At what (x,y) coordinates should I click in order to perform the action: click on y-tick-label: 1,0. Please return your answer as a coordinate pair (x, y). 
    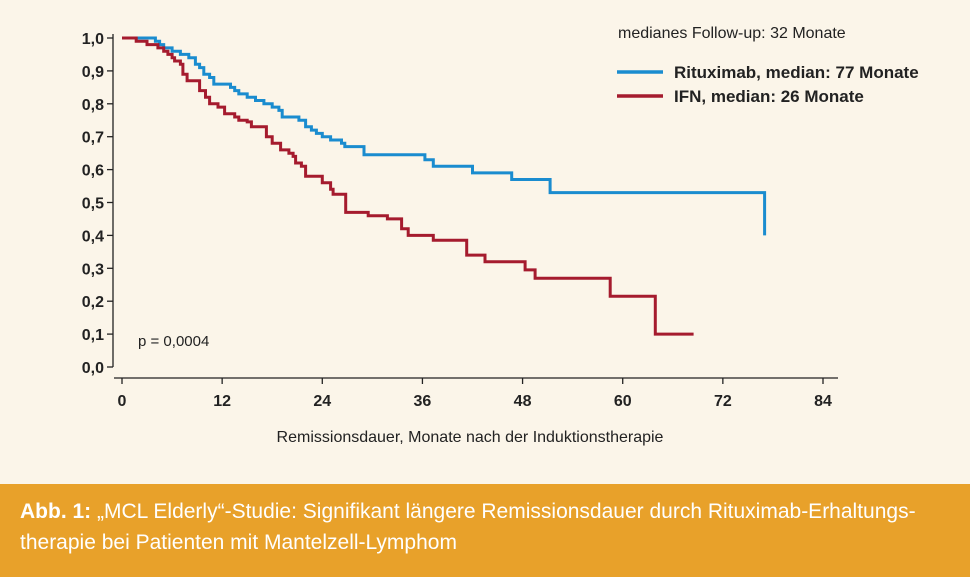
    Looking at the image, I should click on (93, 39).